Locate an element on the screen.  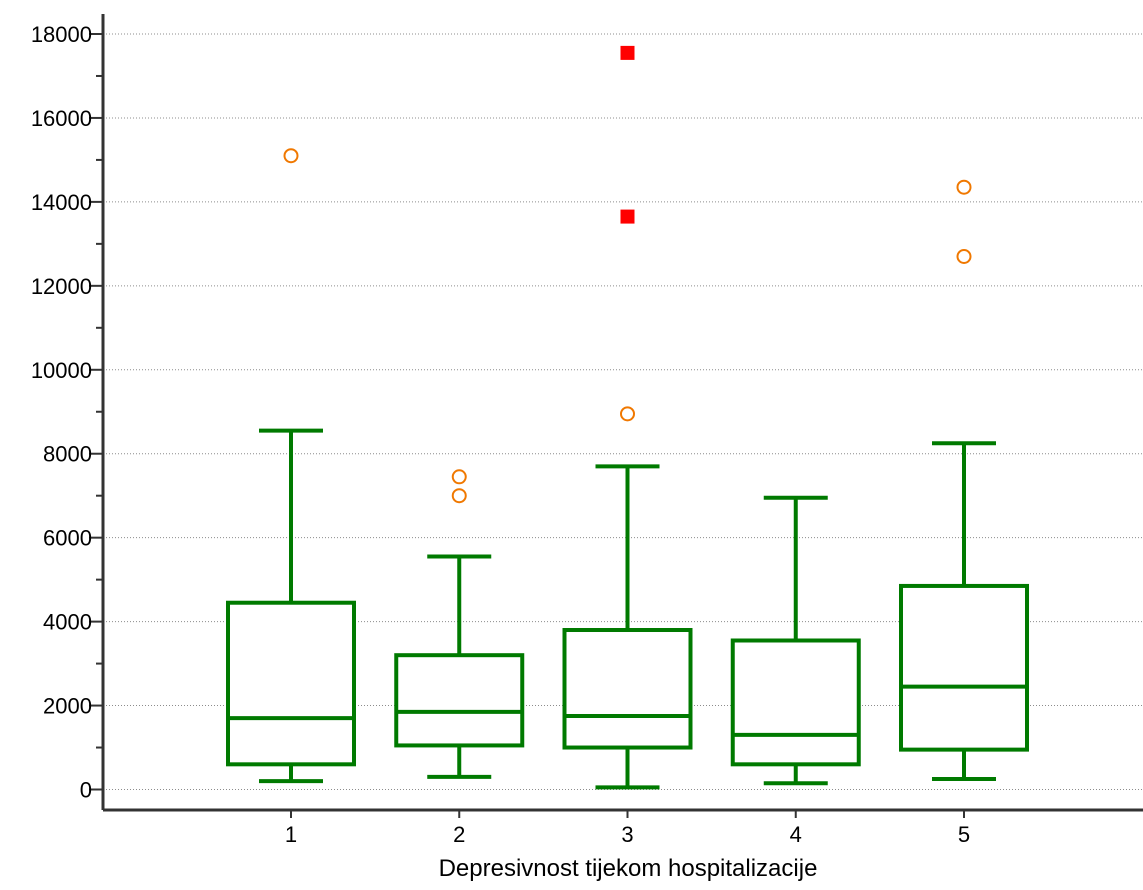
y-tick-label: 18000 is located at coordinates (61, 34).